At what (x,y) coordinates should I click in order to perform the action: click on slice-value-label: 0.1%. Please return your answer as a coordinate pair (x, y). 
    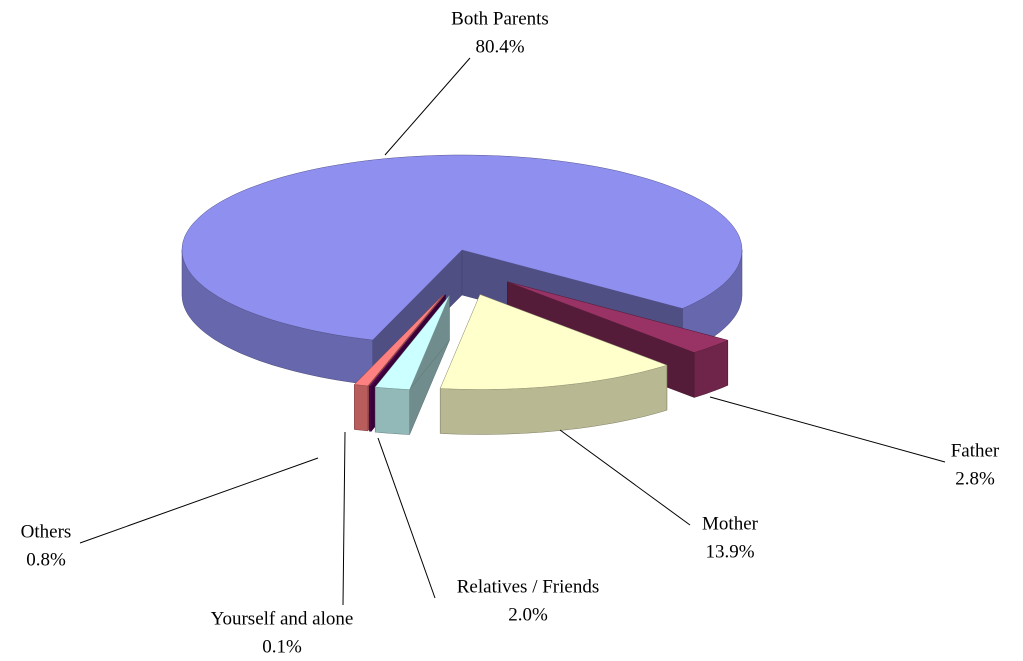
    Looking at the image, I should click on (282, 646).